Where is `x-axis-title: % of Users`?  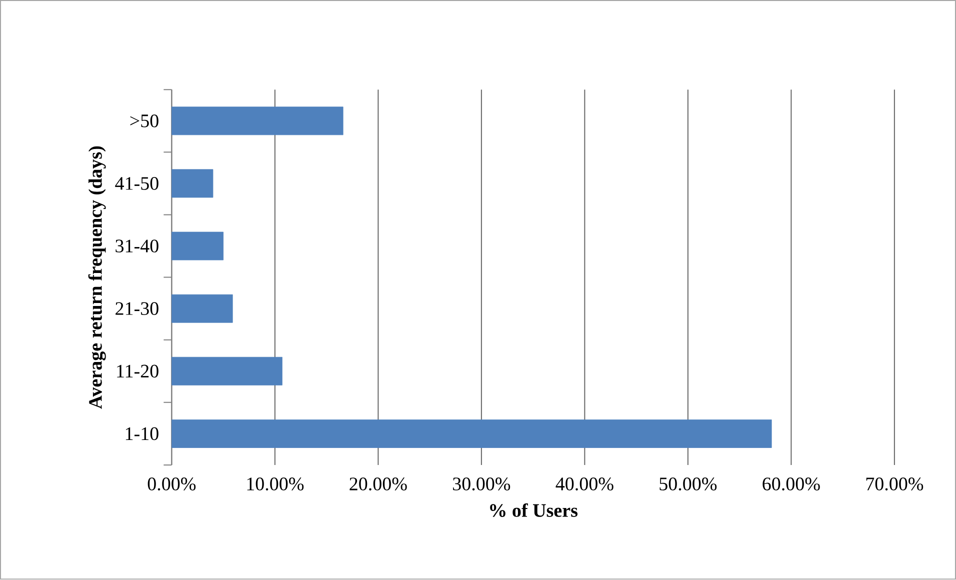 x-axis-title: % of Users is located at coordinates (534, 511).